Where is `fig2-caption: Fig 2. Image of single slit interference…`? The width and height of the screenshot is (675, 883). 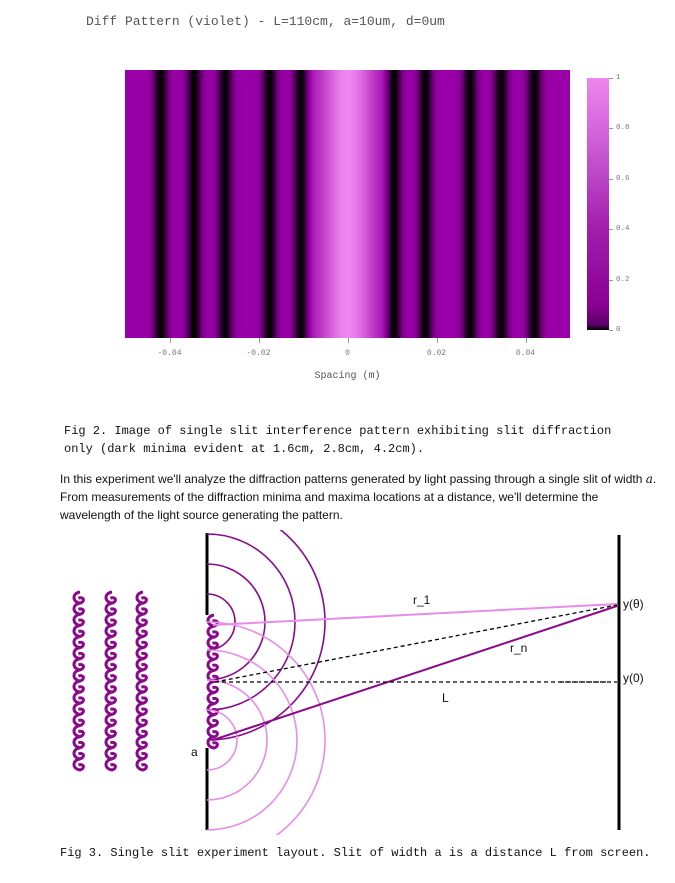 fig2-caption: Fig 2. Image of single slit interference… is located at coordinates (364, 440).